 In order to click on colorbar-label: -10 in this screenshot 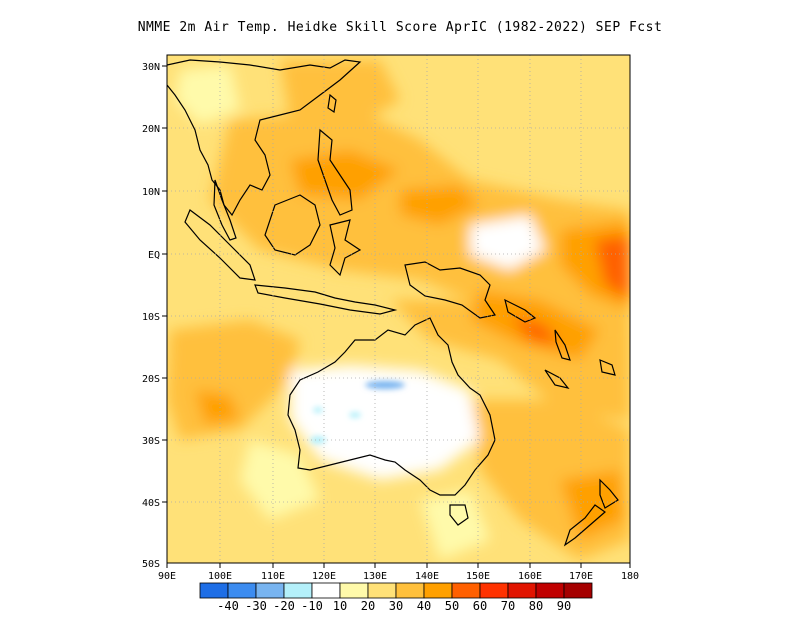, I will do `click(312, 606)`.